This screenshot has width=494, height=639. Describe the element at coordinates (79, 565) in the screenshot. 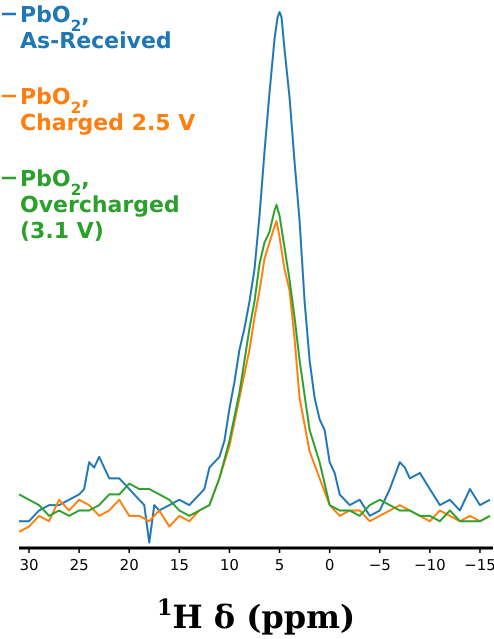

I see `x-tick-label: 25` at that location.